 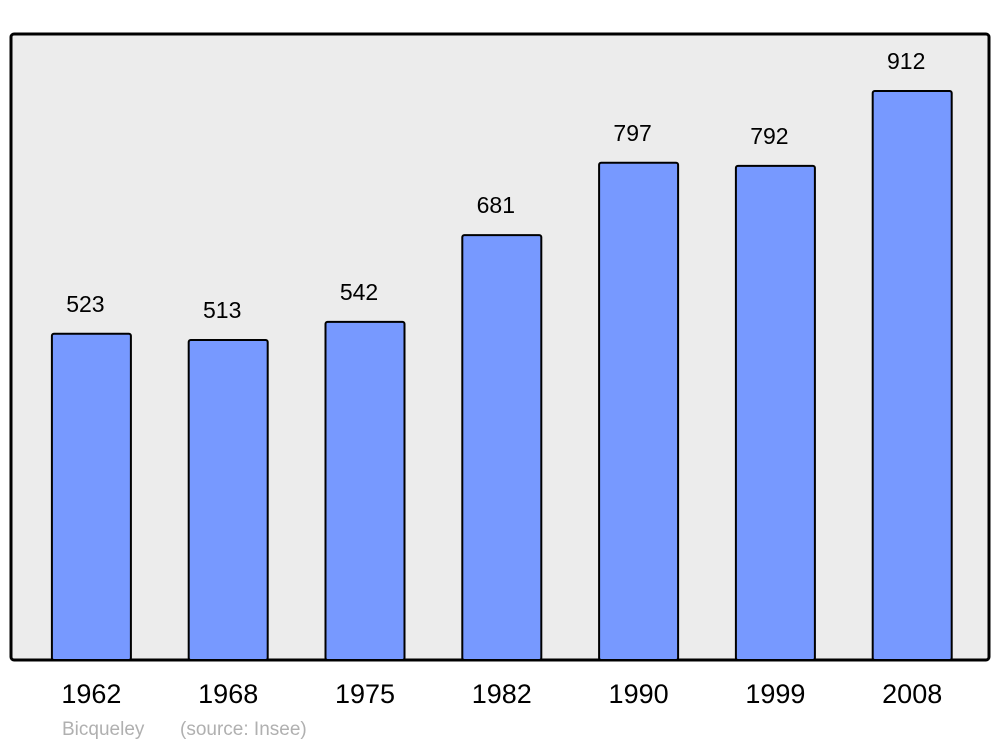 What do you see at coordinates (769, 136) in the screenshot?
I see `value-label: 792` at bounding box center [769, 136].